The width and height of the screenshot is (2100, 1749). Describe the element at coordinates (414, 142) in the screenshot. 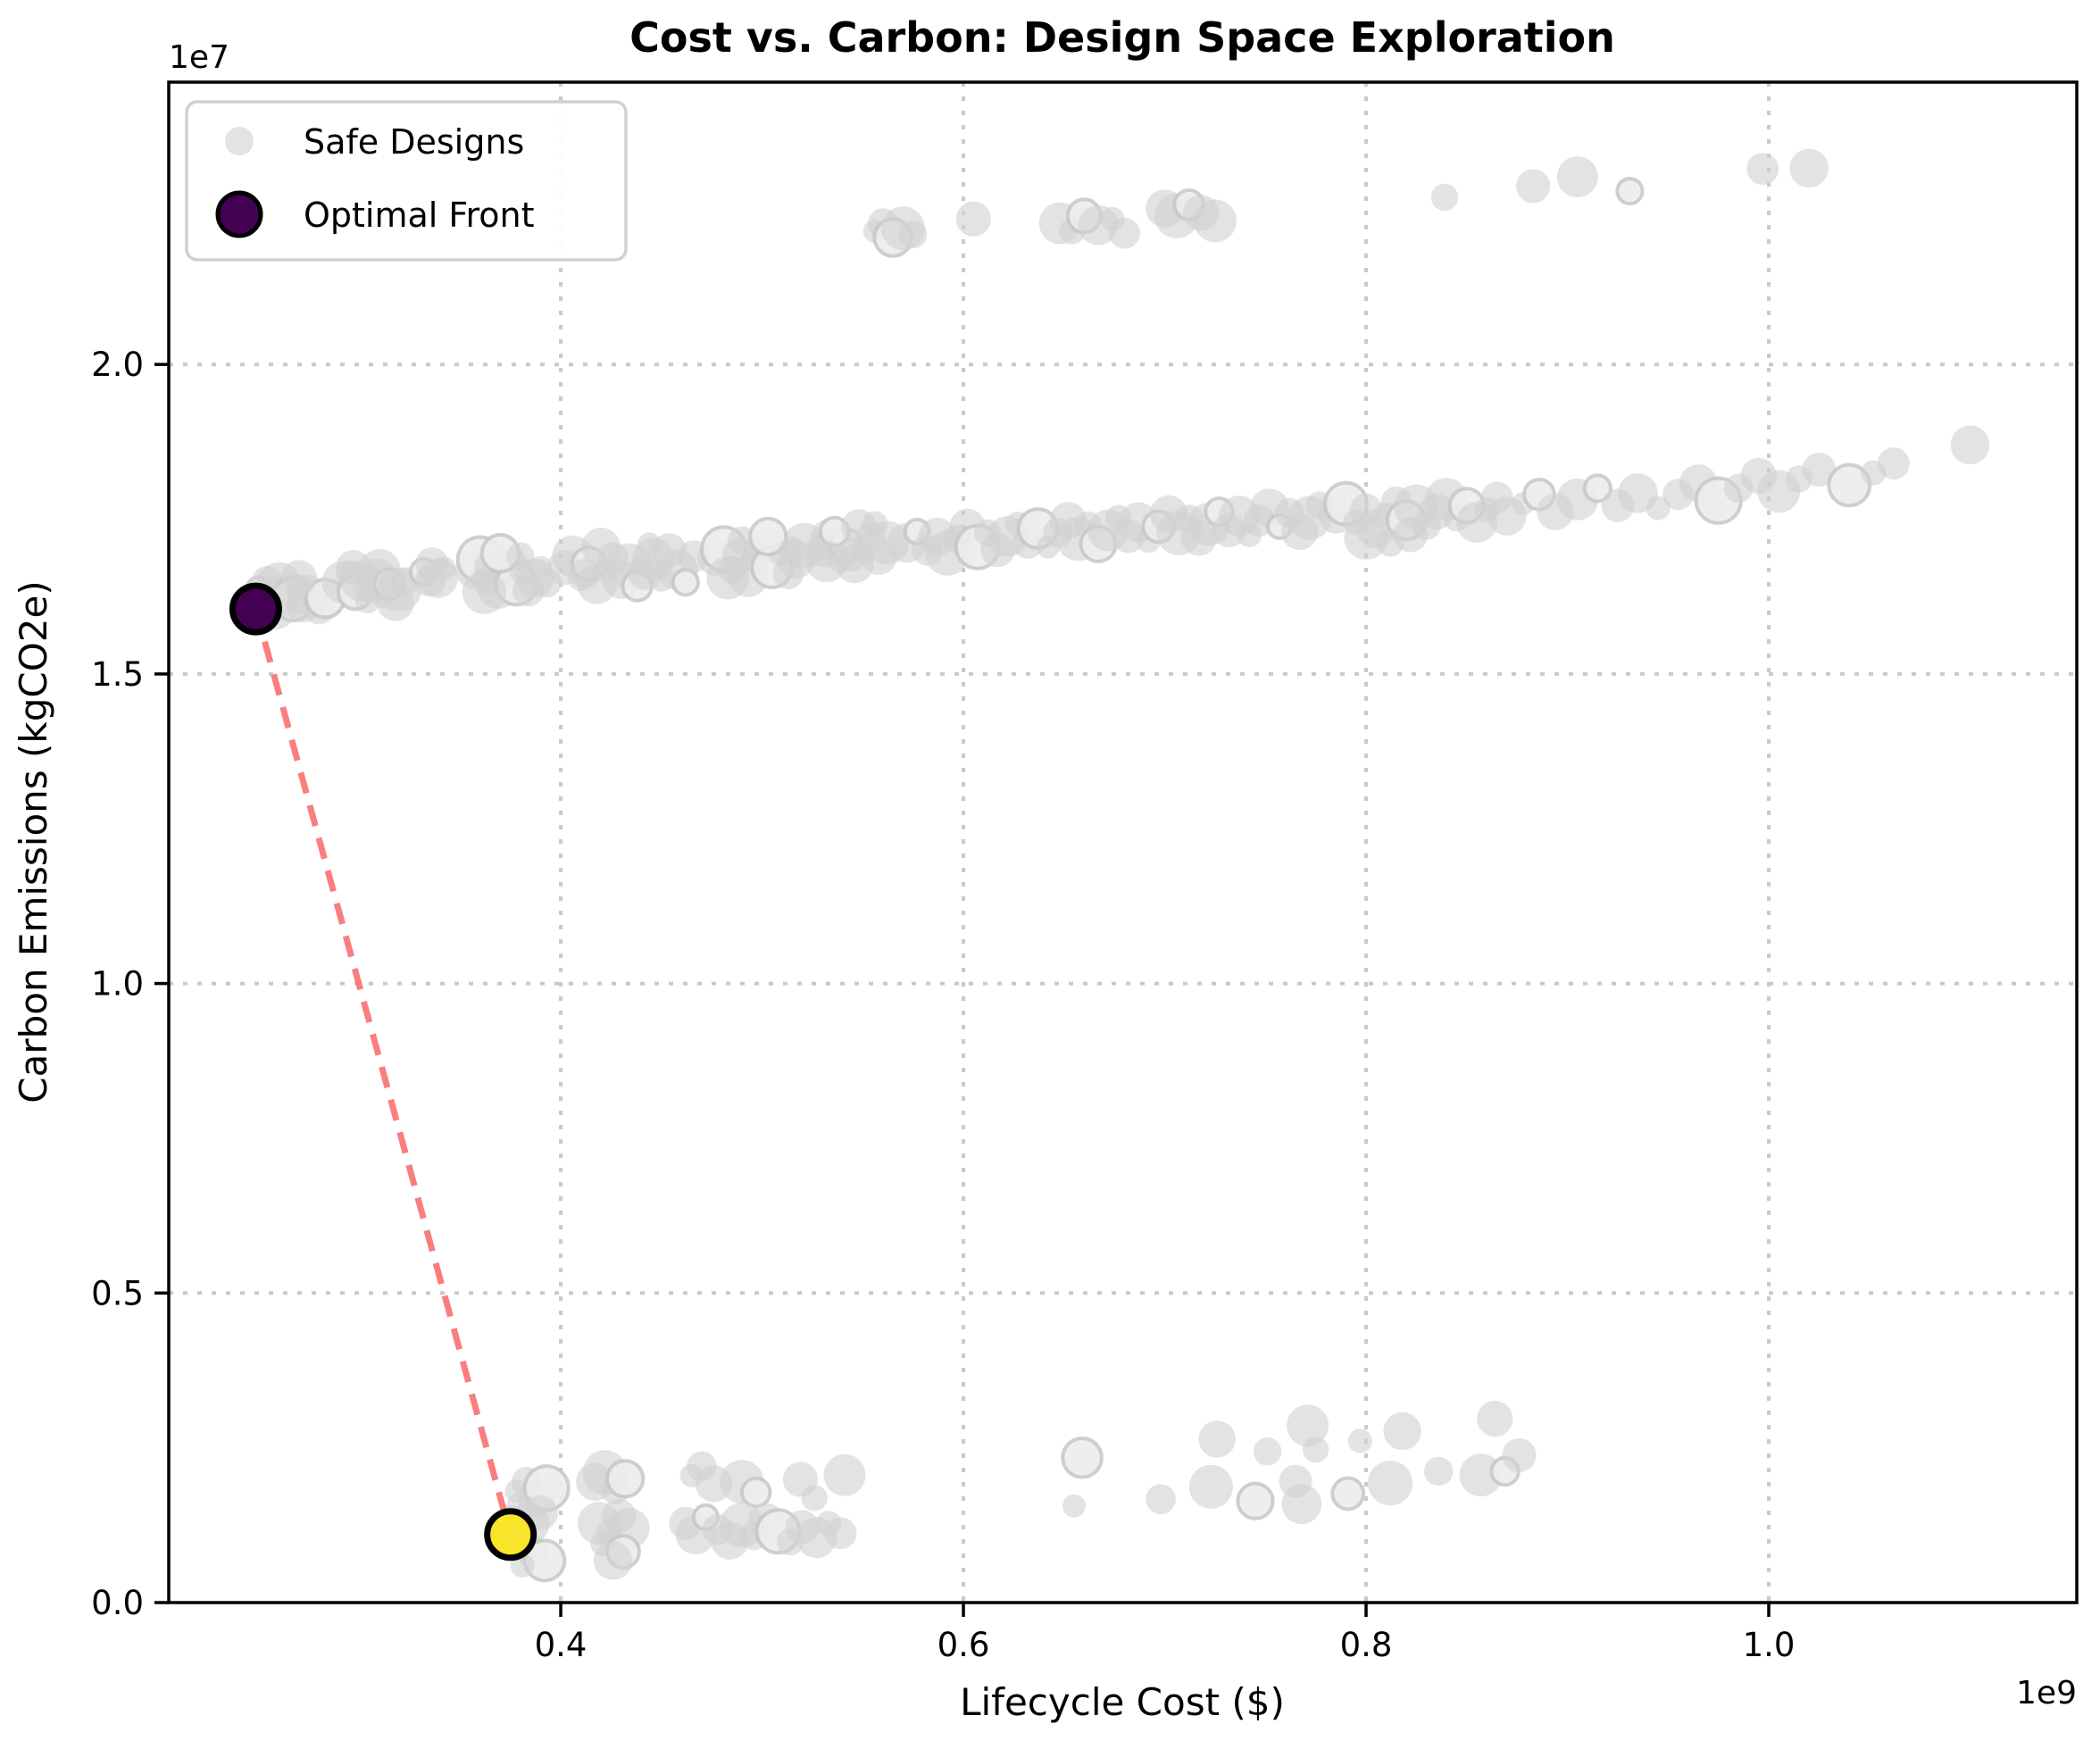

I see `legend-label-safe-designs: Safe Designs` at that location.